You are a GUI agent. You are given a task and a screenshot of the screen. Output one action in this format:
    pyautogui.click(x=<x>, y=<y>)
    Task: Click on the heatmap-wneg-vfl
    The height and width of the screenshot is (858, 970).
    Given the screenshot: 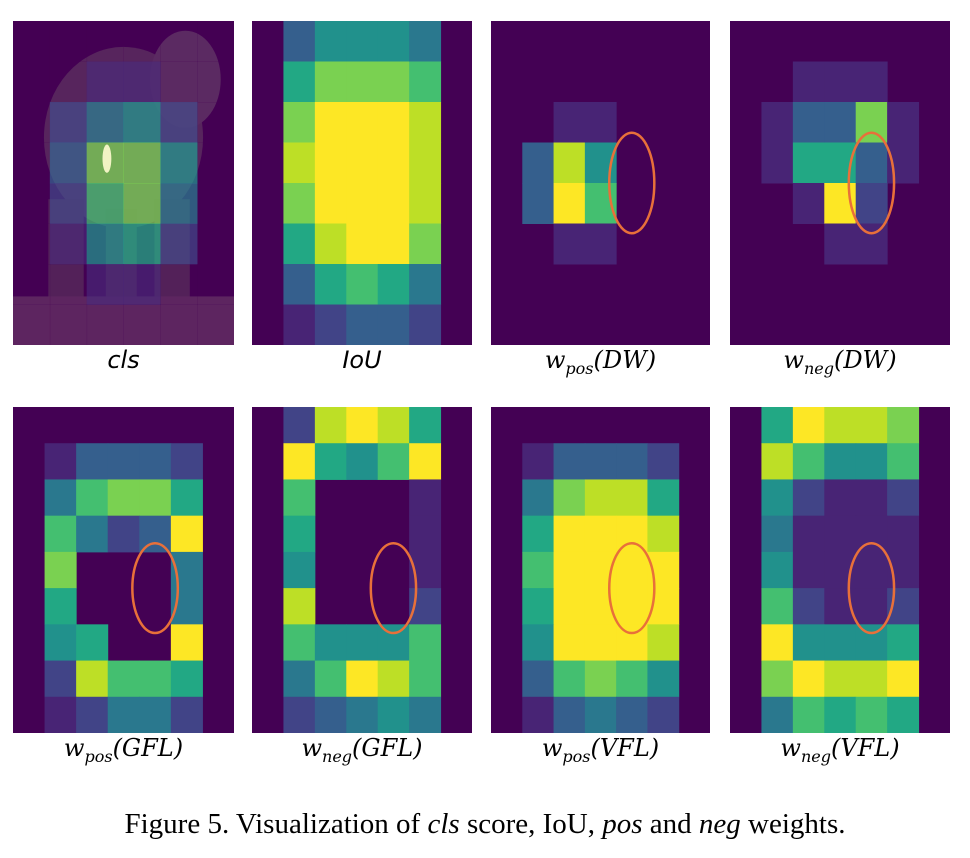 What is the action you would take?
    pyautogui.click(x=840, y=570)
    